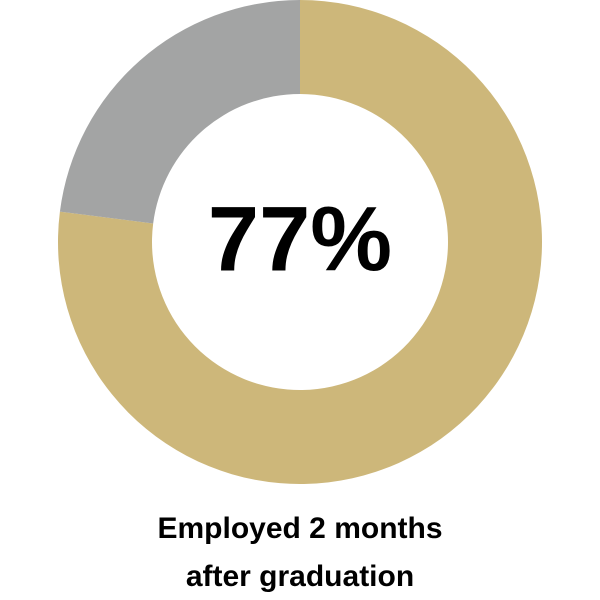 The width and height of the screenshot is (600, 600). Describe the element at coordinates (300, 239) in the screenshot. I see `center-value-label: 77%` at that location.